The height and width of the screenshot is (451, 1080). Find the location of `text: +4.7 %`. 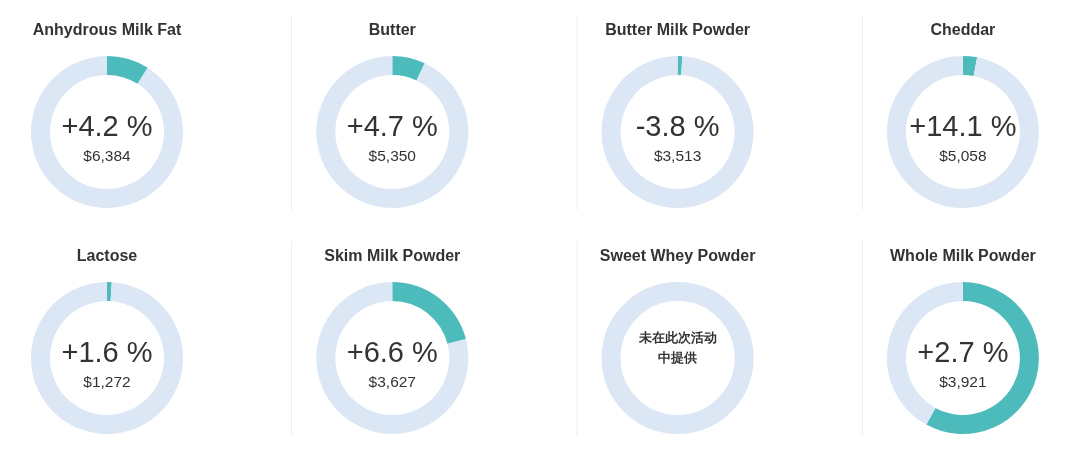

text: +4.7 % is located at coordinates (392, 126).